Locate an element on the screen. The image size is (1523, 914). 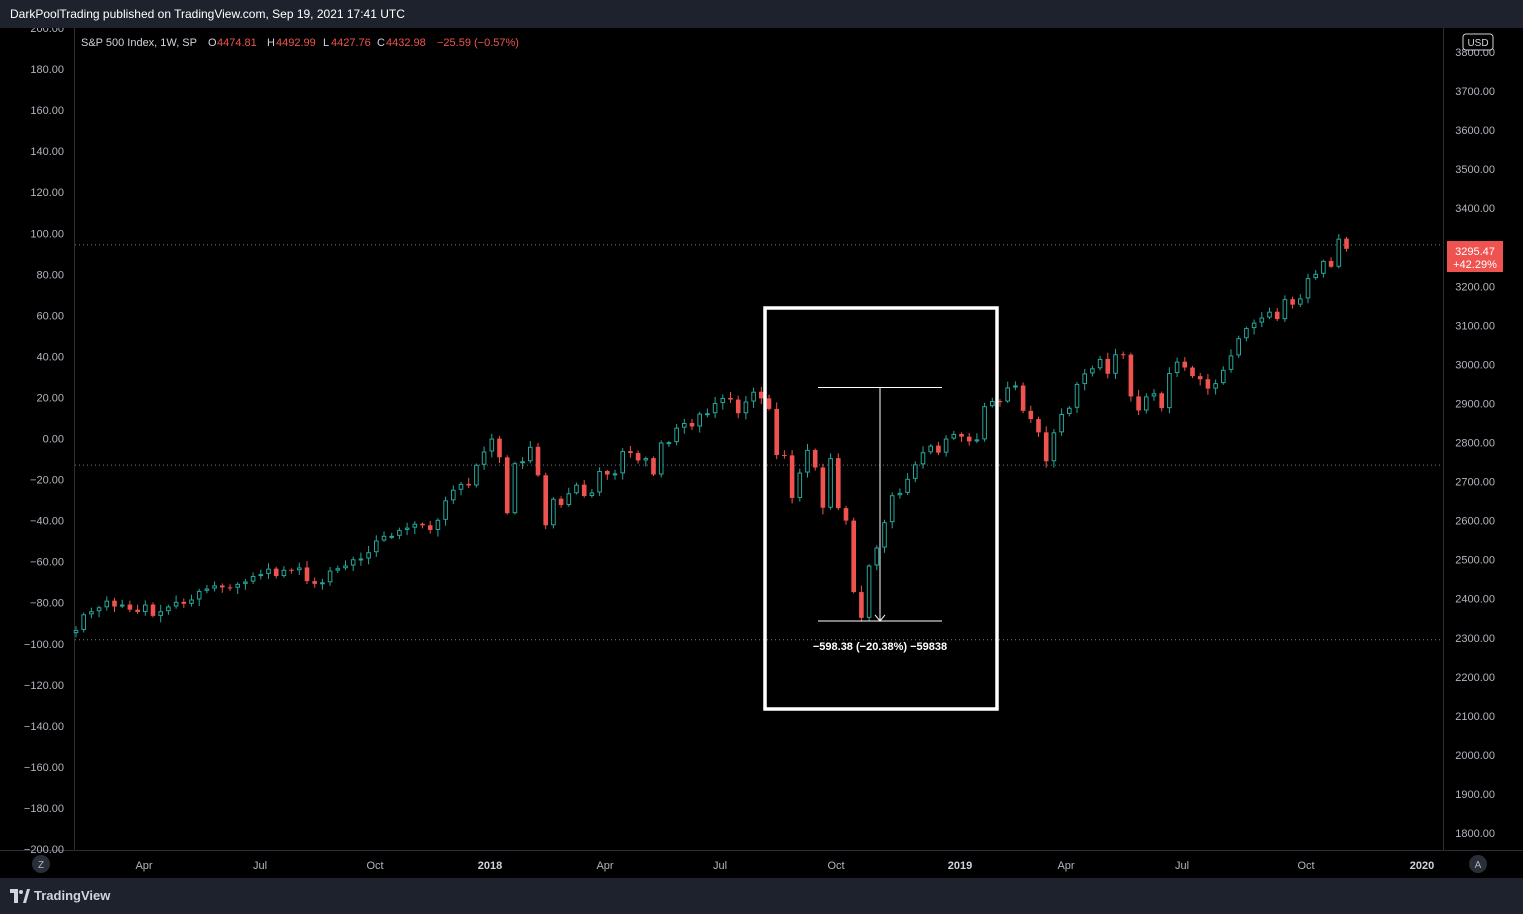
tradingview-logo-icon is located at coordinates (20, 895).